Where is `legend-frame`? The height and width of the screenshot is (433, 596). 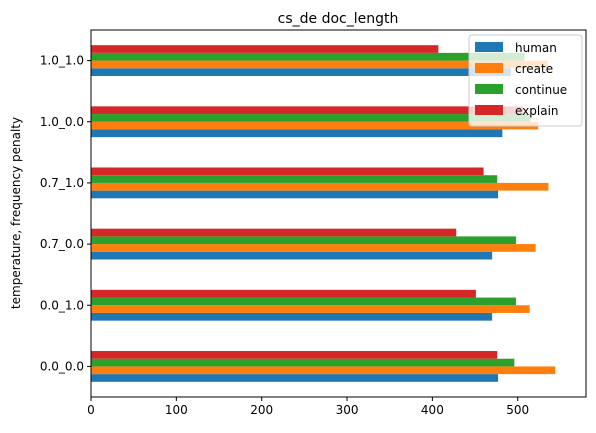
legend-frame is located at coordinates (525, 80).